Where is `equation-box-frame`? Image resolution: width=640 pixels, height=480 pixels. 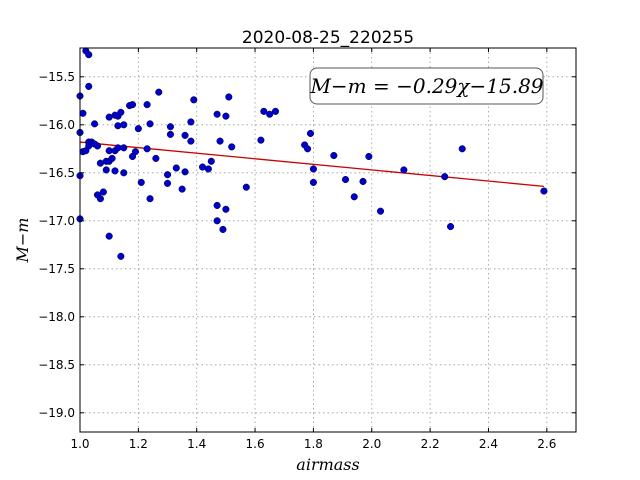
equation-box-frame is located at coordinates (426, 86).